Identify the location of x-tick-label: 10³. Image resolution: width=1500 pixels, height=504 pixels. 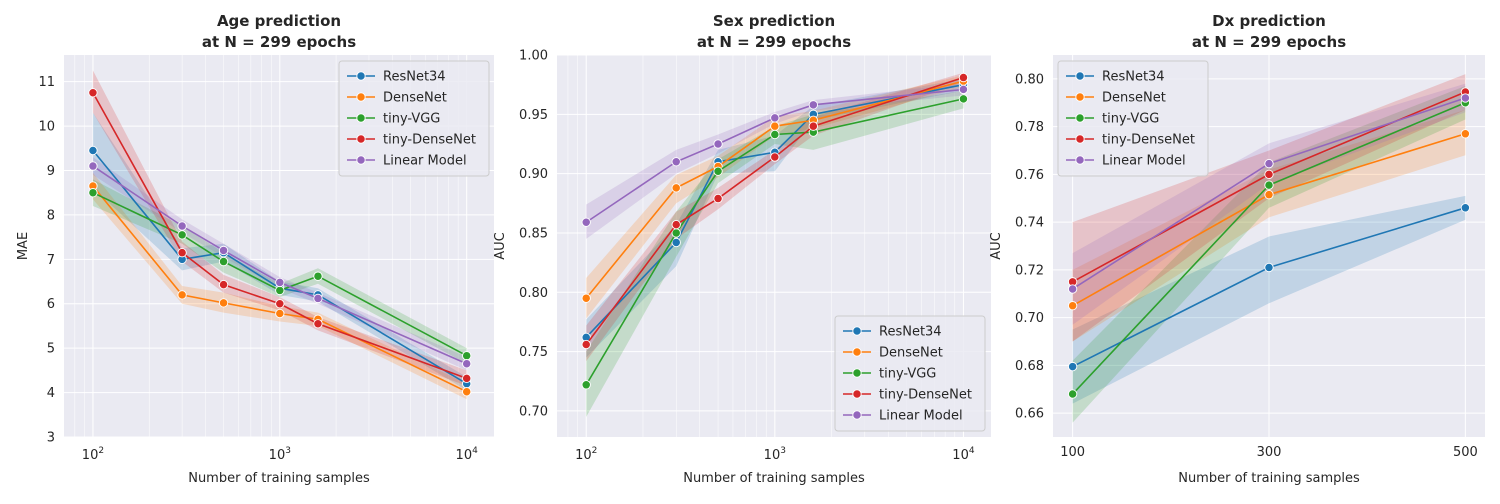
(775, 454).